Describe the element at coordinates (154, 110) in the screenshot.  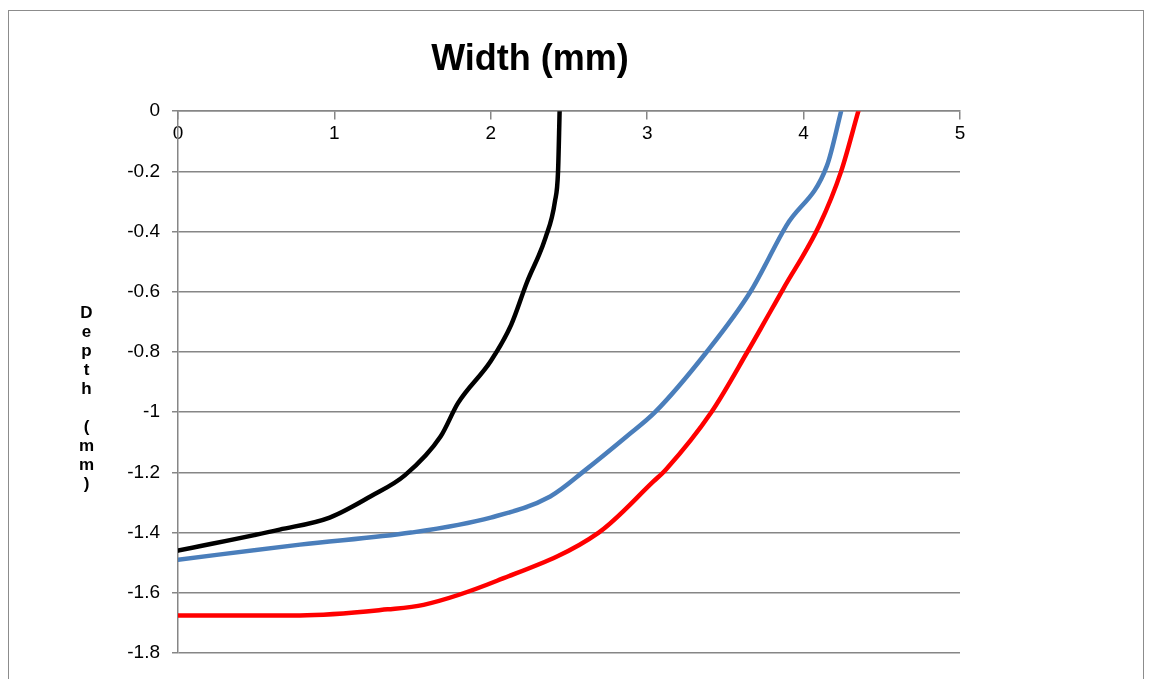
I see `y-tick-label: 0` at that location.